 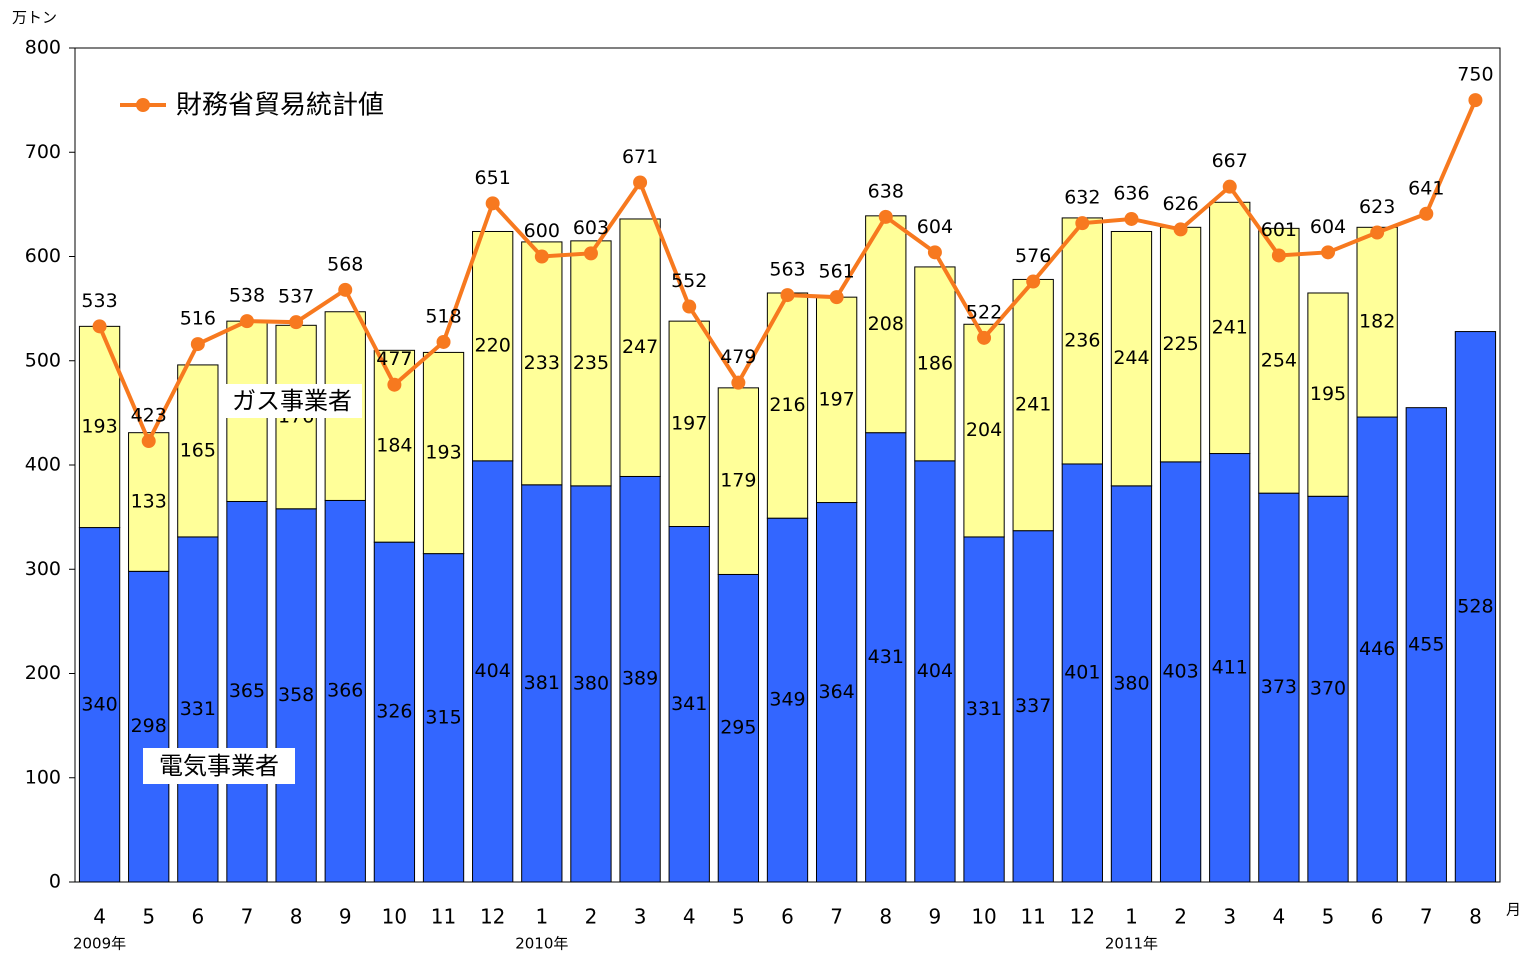 I want to click on value-label: 423, so click(x=149, y=416).